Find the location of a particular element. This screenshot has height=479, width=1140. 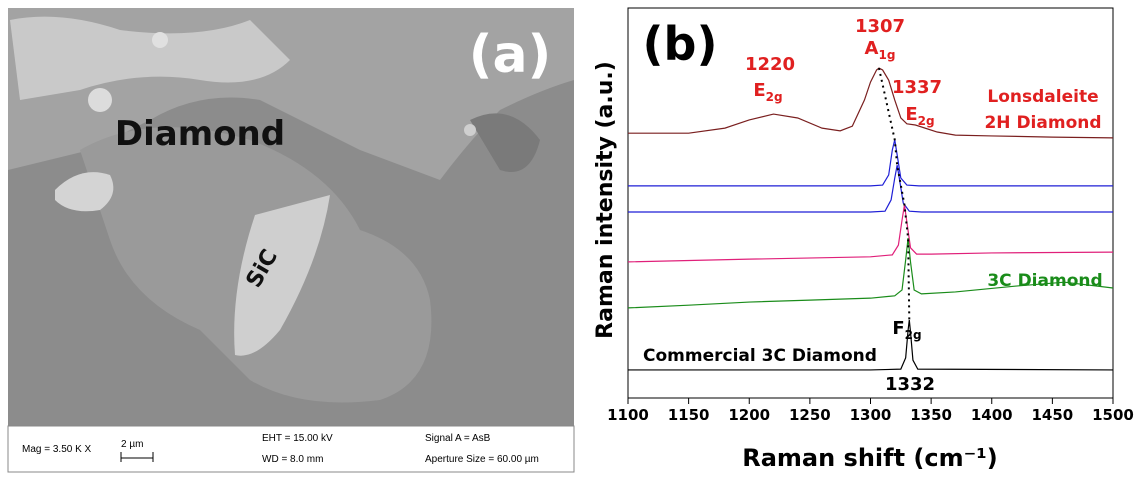

peak-mode: A1g is located at coordinates (880, 50).